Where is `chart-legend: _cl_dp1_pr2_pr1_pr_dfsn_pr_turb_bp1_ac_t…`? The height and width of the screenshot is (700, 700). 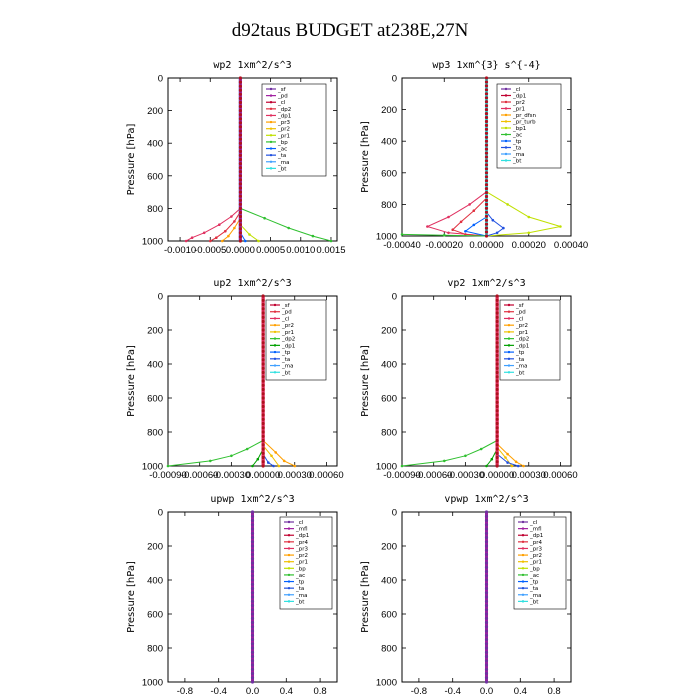
chart-legend: _cl_dp1_pr2_pr1_pr_dfsn_pr_turb_bp1_ac_t… is located at coordinates (529, 126).